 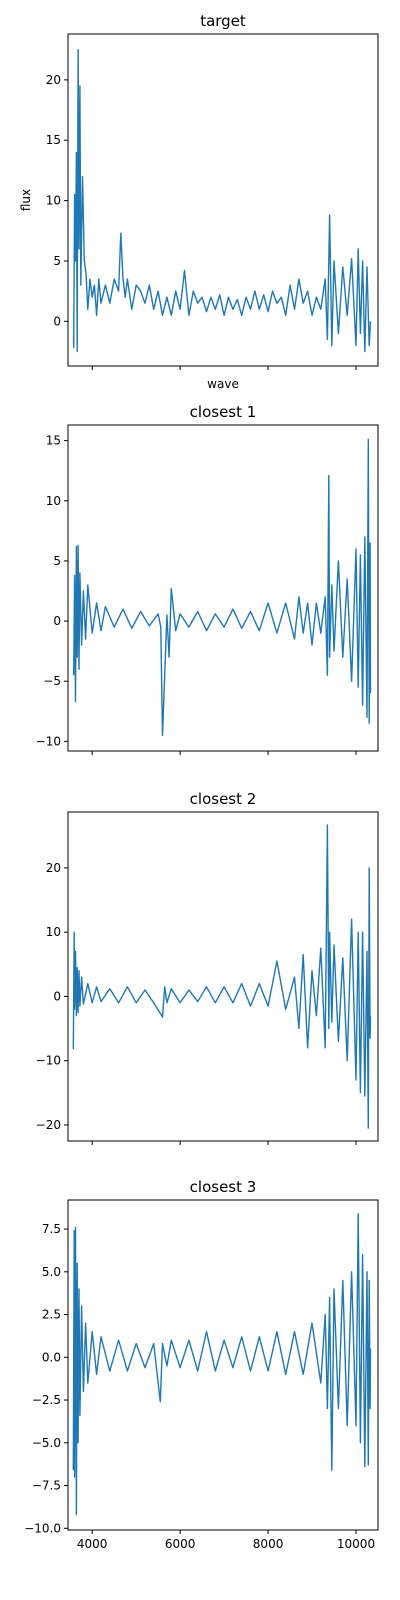 I want to click on y-tick-label: −5, so click(x=52, y=681).